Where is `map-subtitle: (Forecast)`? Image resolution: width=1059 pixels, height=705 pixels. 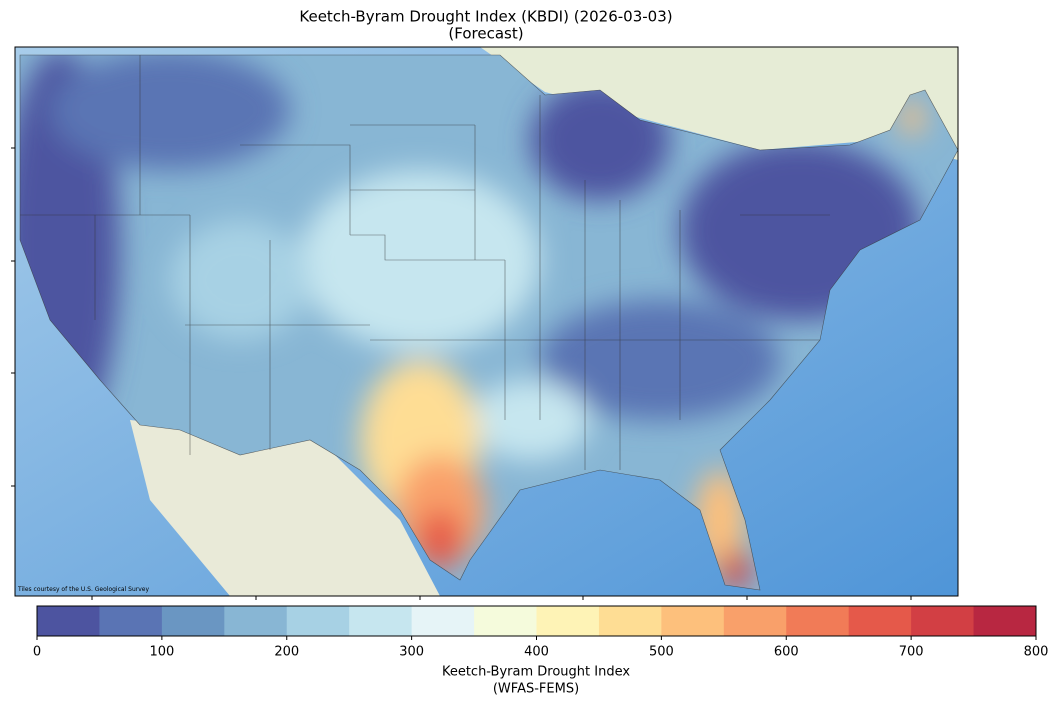
map-subtitle: (Forecast) is located at coordinates (485, 34).